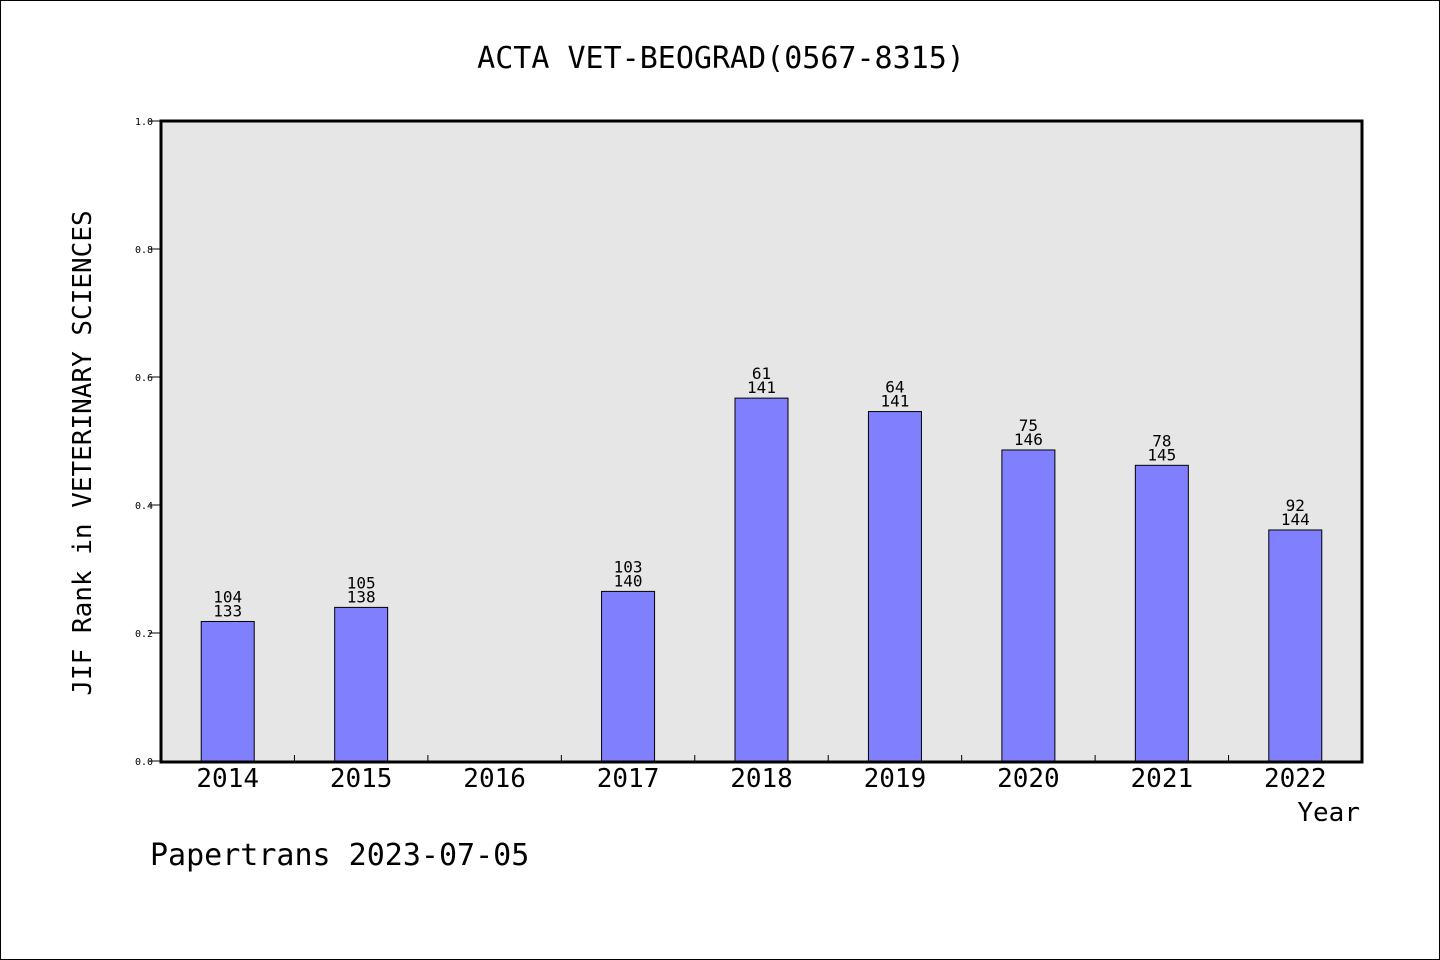 This screenshot has height=960, width=1440. What do you see at coordinates (361, 684) in the screenshot?
I see `bar-2015` at bounding box center [361, 684].